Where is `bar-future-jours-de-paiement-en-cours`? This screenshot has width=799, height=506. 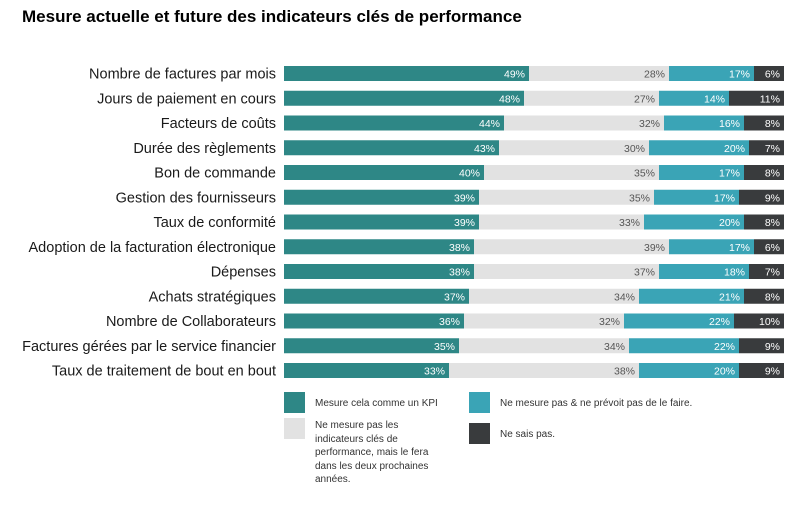
bar-future-jours-de-paiement-en-cours is located at coordinates (591, 98).